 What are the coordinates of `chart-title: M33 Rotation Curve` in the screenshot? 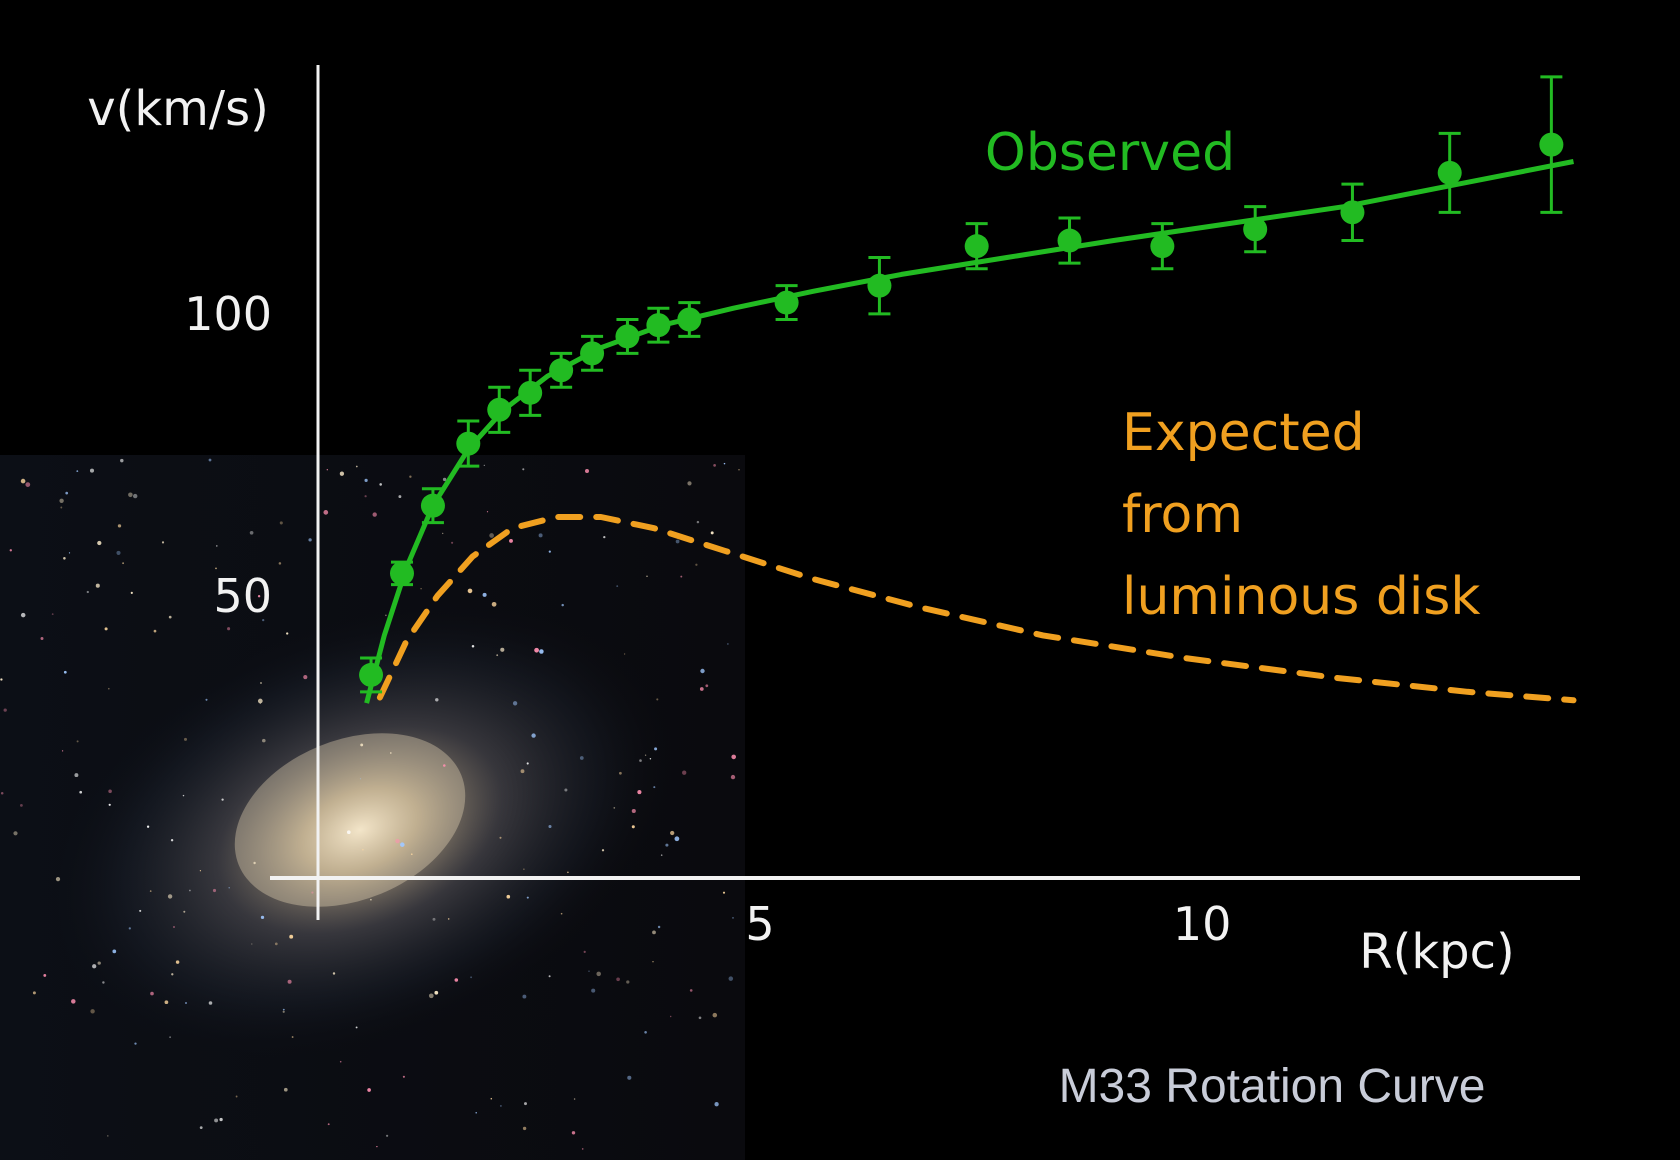 It's located at (1272, 1086).